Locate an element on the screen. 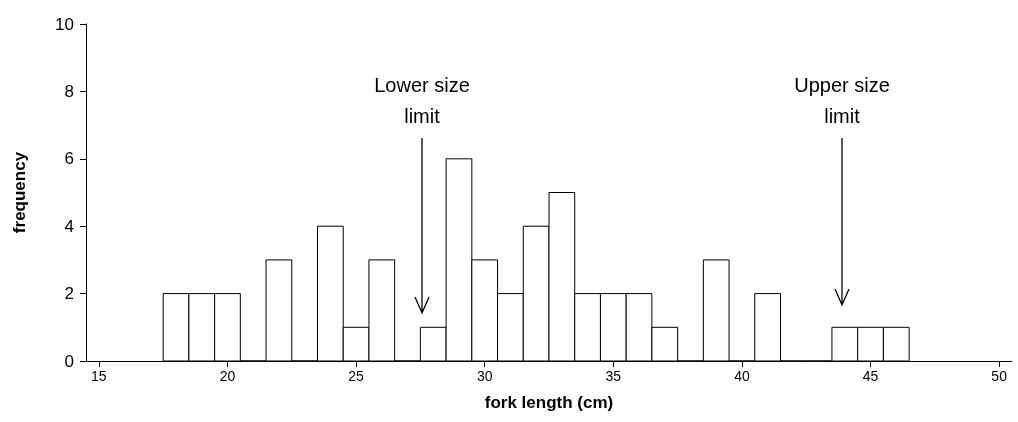  x-tick-label: 30 is located at coordinates (484, 376).